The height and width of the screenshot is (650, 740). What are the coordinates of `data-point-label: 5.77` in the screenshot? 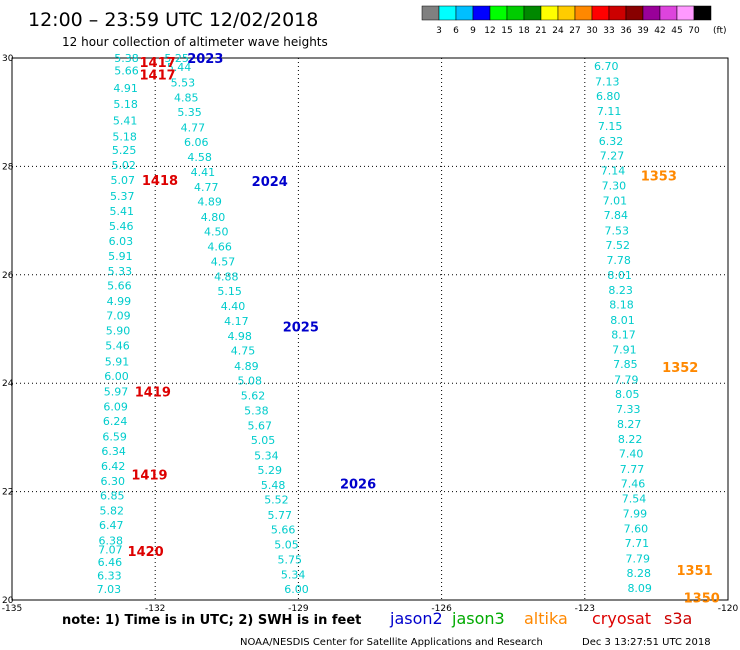 It's located at (280, 515).